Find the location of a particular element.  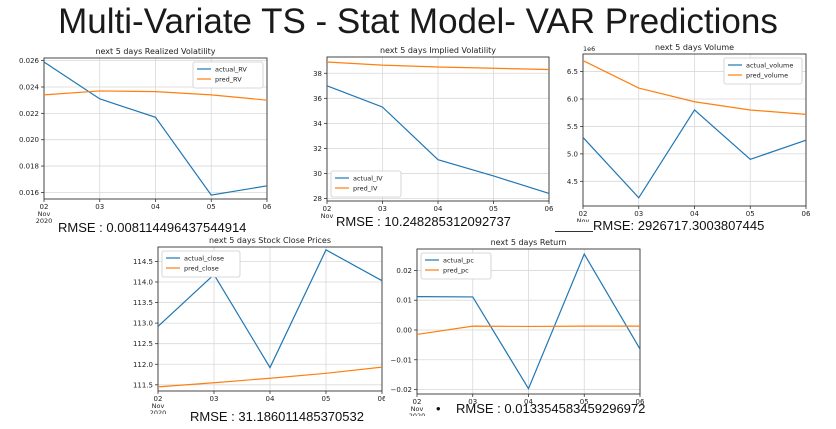

legend-label: pred_pc is located at coordinates (456, 271).